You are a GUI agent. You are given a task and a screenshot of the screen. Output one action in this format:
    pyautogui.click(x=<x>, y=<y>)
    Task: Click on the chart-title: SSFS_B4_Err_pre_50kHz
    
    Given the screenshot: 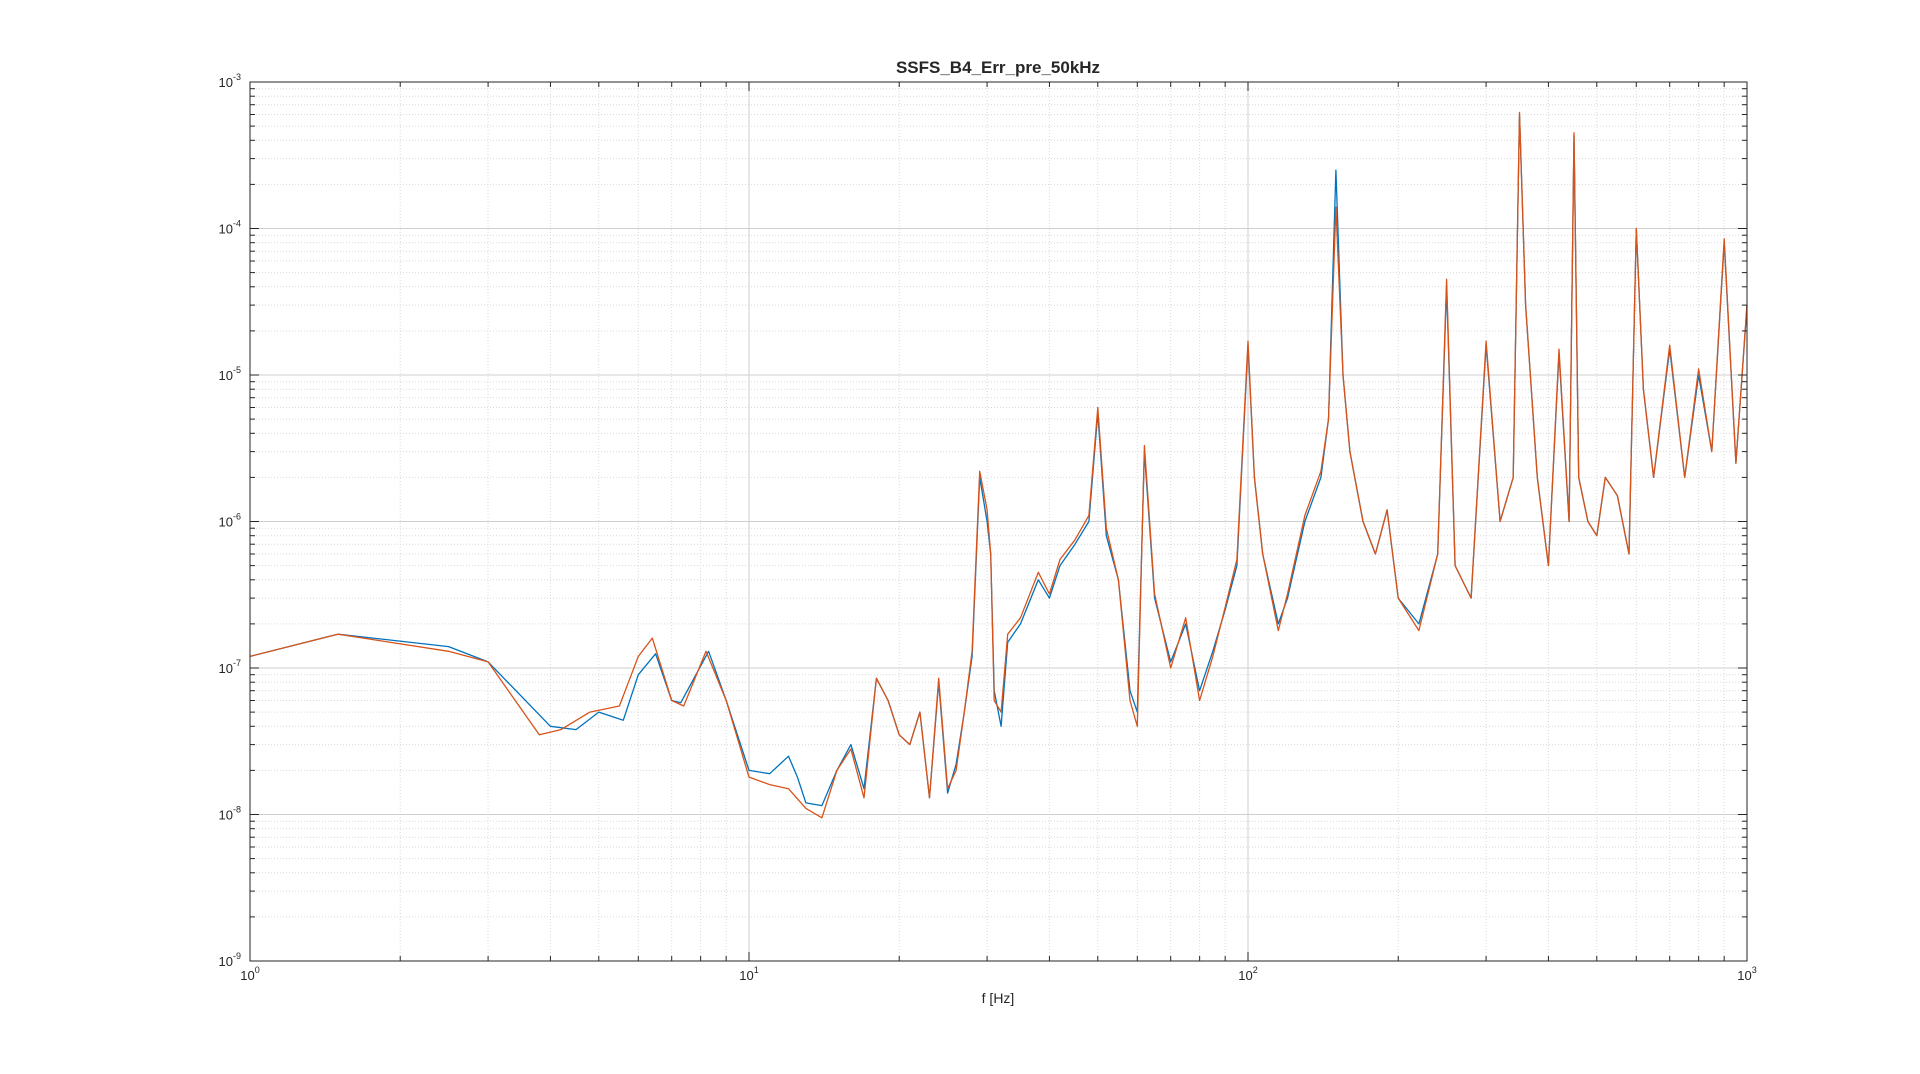 What is the action you would take?
    pyautogui.click(x=998, y=67)
    